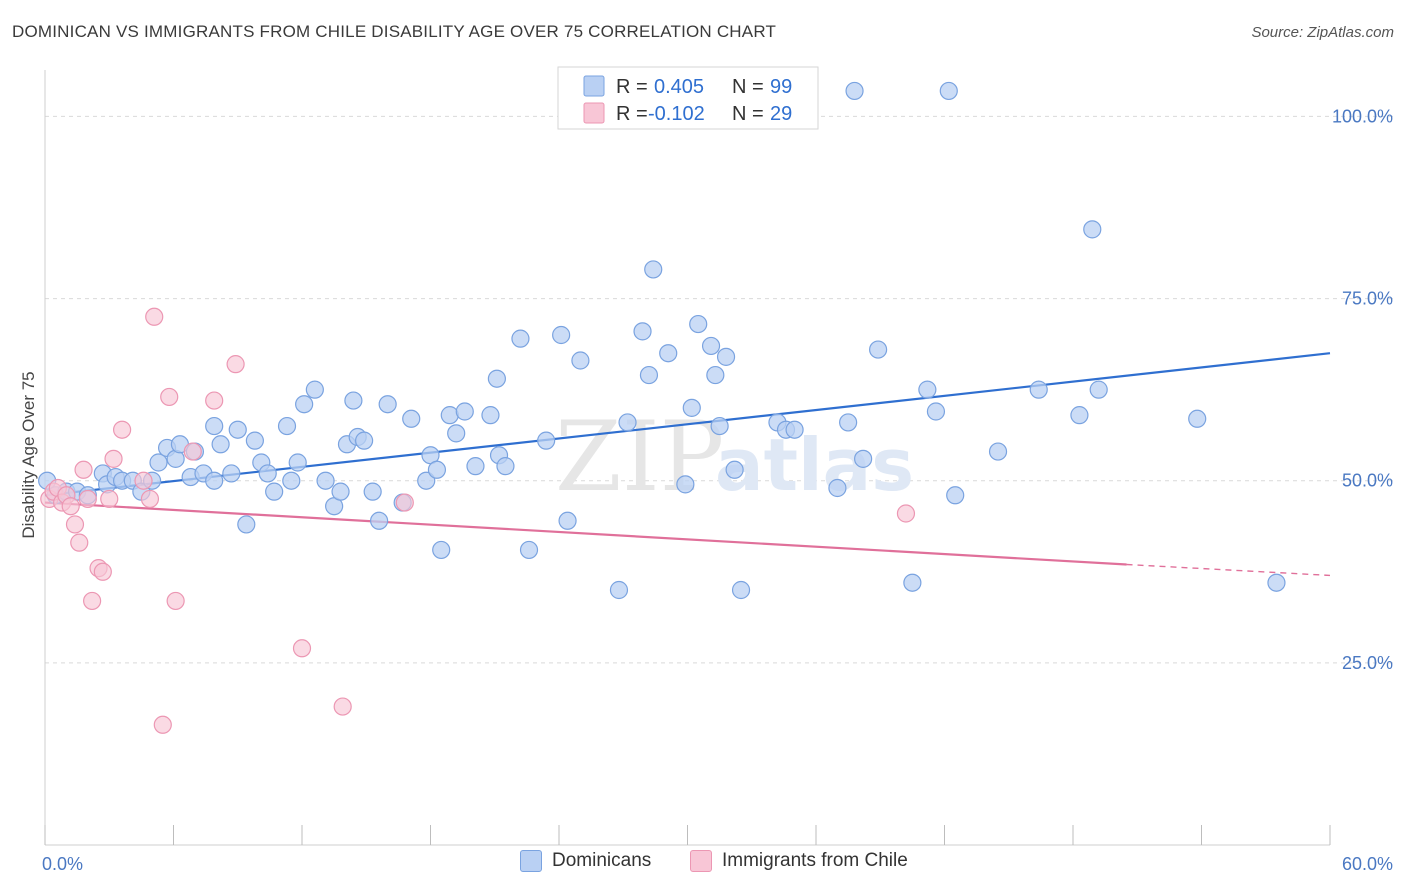 The image size is (1406, 892). What do you see at coordinates (676, 114) in the screenshot?
I see `legend-r-value-2: -0.102` at bounding box center [676, 114].